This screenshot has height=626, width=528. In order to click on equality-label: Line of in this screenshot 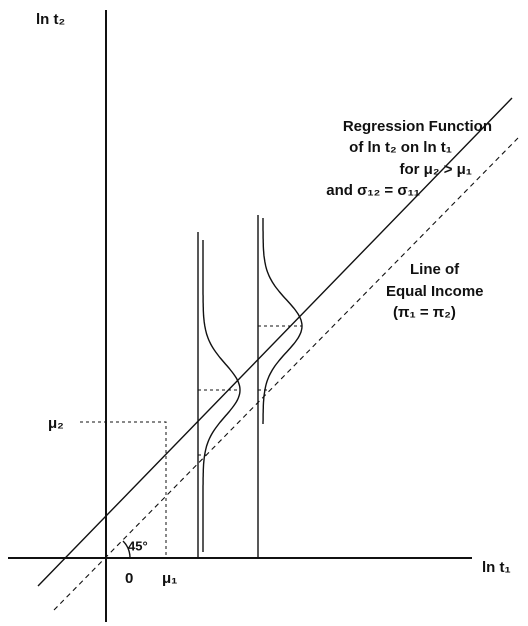, I will do `click(435, 269)`.